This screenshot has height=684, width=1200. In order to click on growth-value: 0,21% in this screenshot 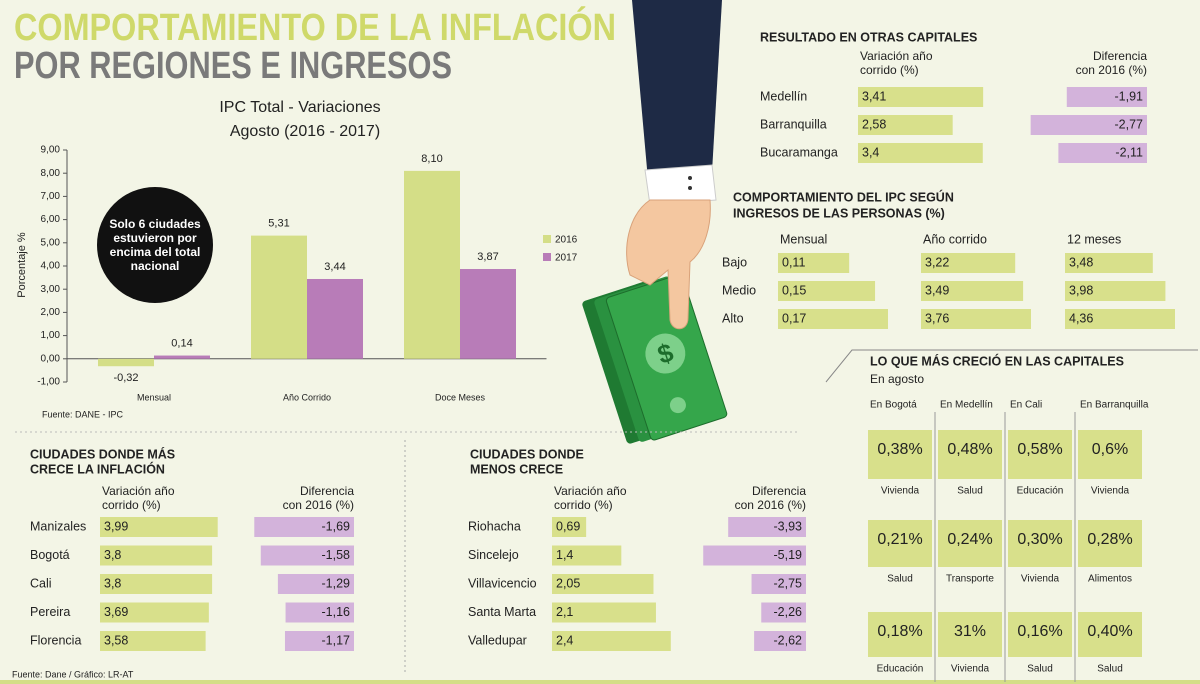, I will do `click(899, 539)`.